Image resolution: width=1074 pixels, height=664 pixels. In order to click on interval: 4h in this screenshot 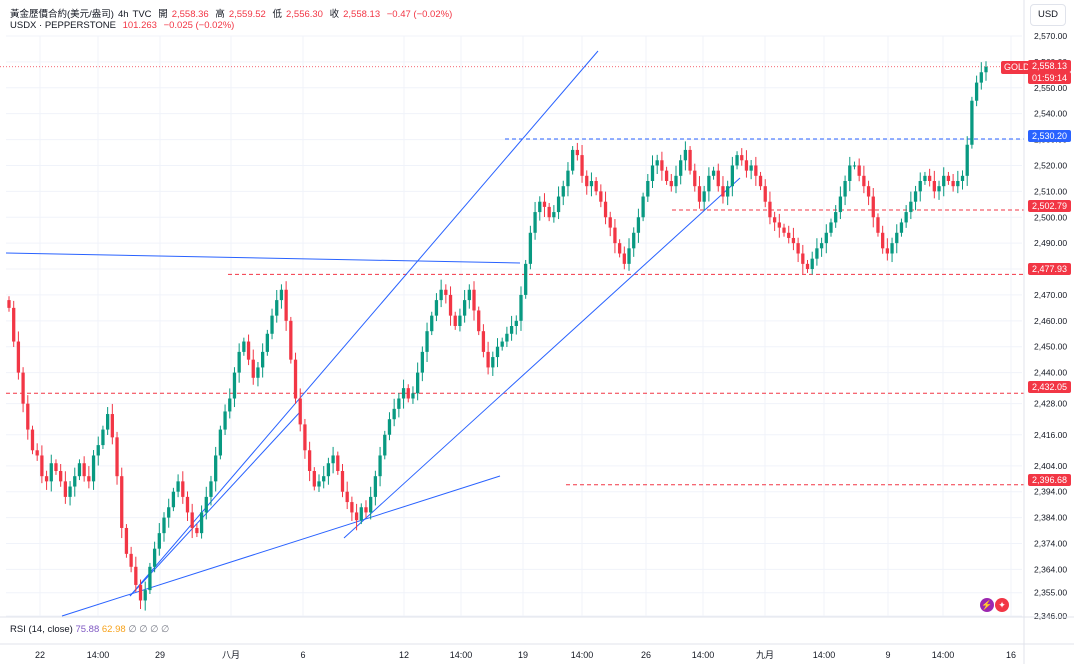, I will do `click(123, 14)`.